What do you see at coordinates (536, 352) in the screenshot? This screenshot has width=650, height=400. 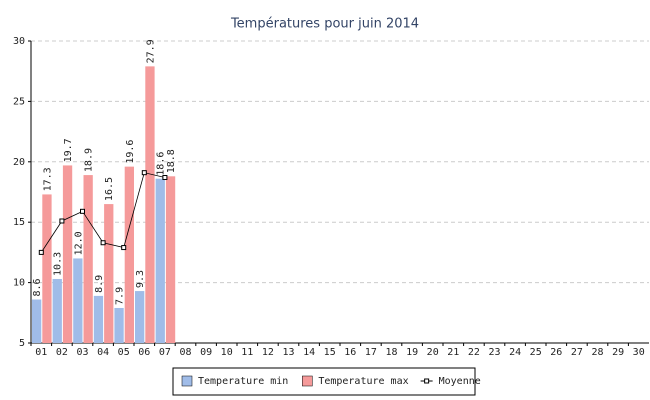 I see `x-tick-label: 25` at bounding box center [536, 352].